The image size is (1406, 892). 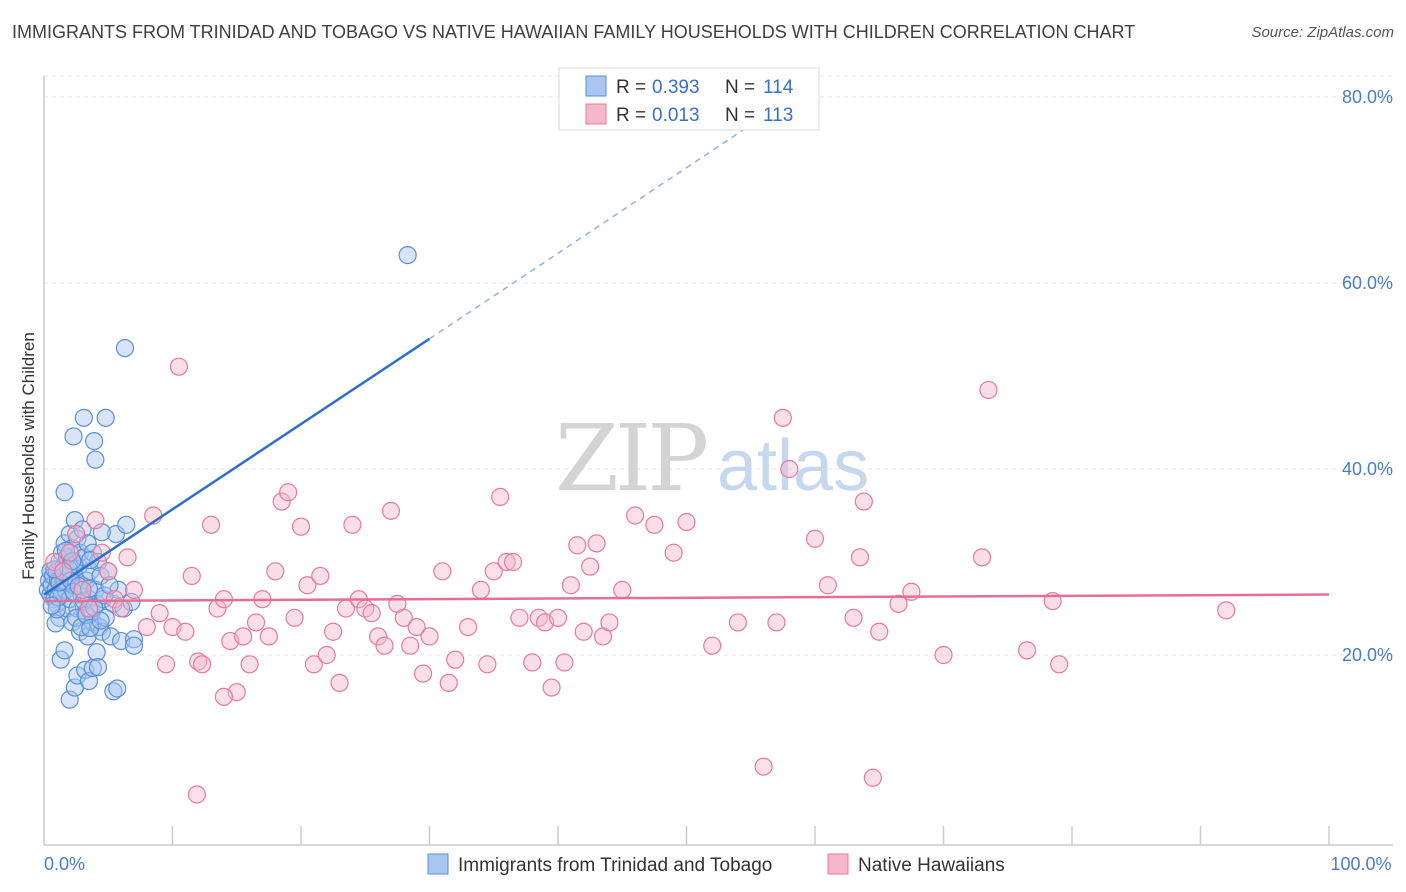 I want to click on legend-n-label: N =, so click(x=740, y=115).